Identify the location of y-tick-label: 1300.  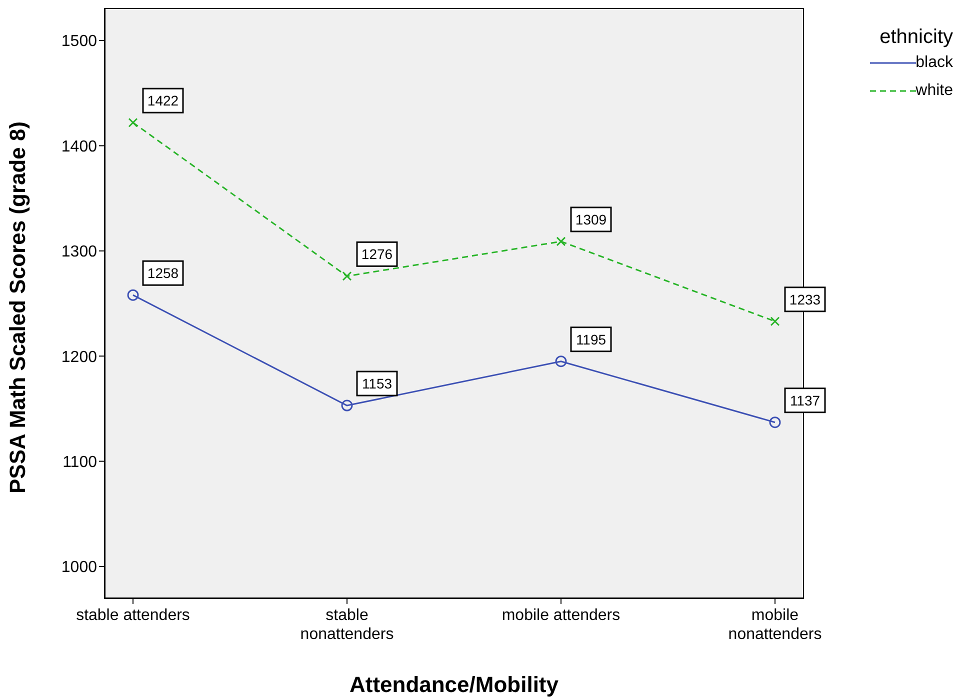
(79, 252).